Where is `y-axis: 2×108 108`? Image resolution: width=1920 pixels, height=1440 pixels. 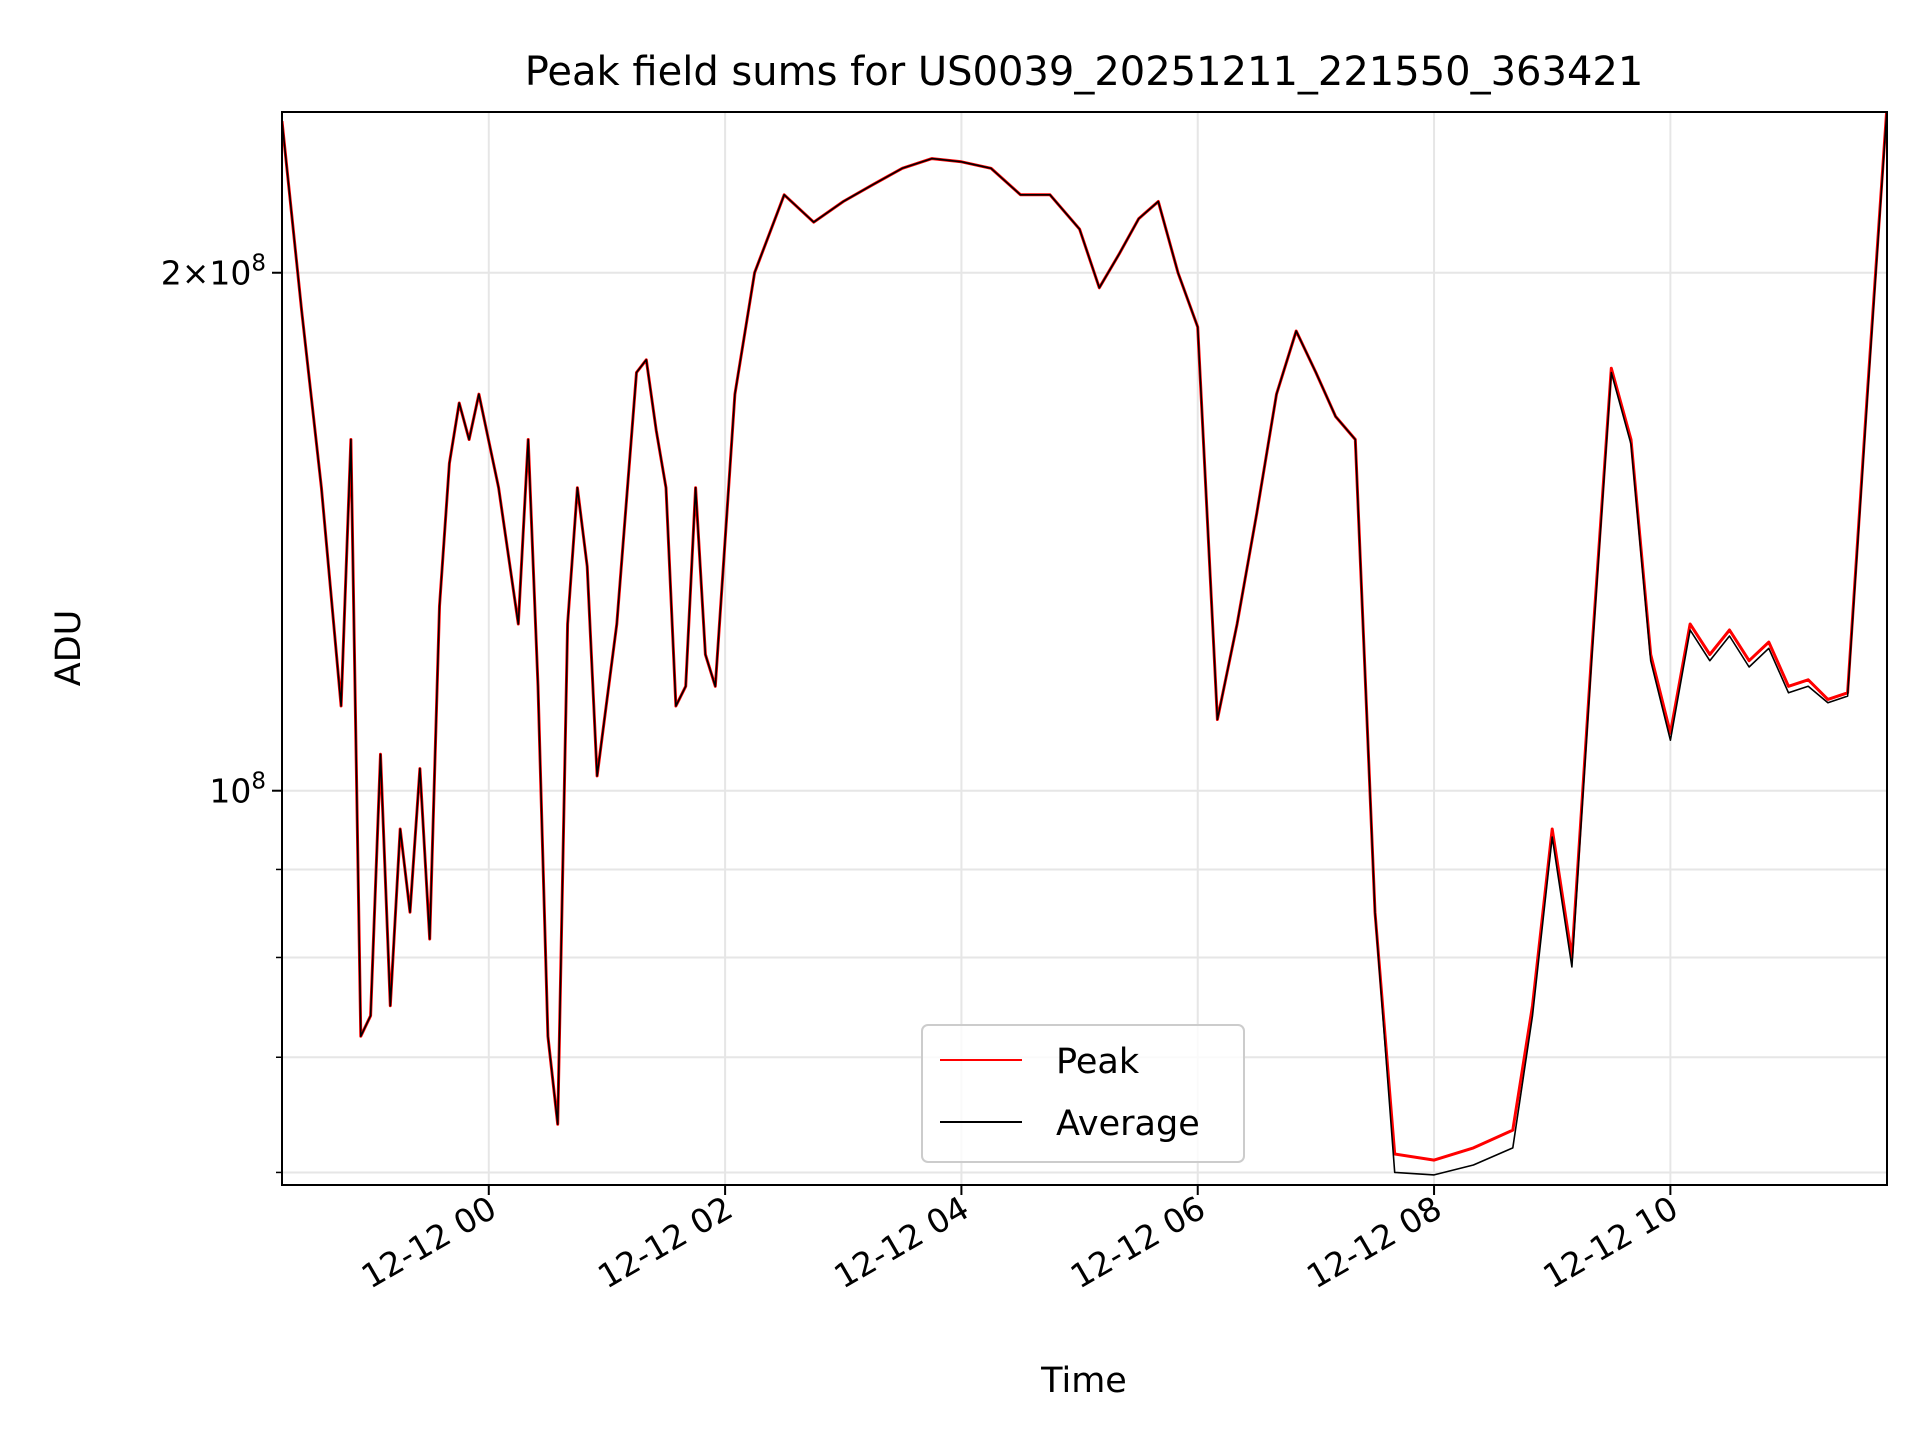
y-axis: 2×108 108 is located at coordinates (221, 712).